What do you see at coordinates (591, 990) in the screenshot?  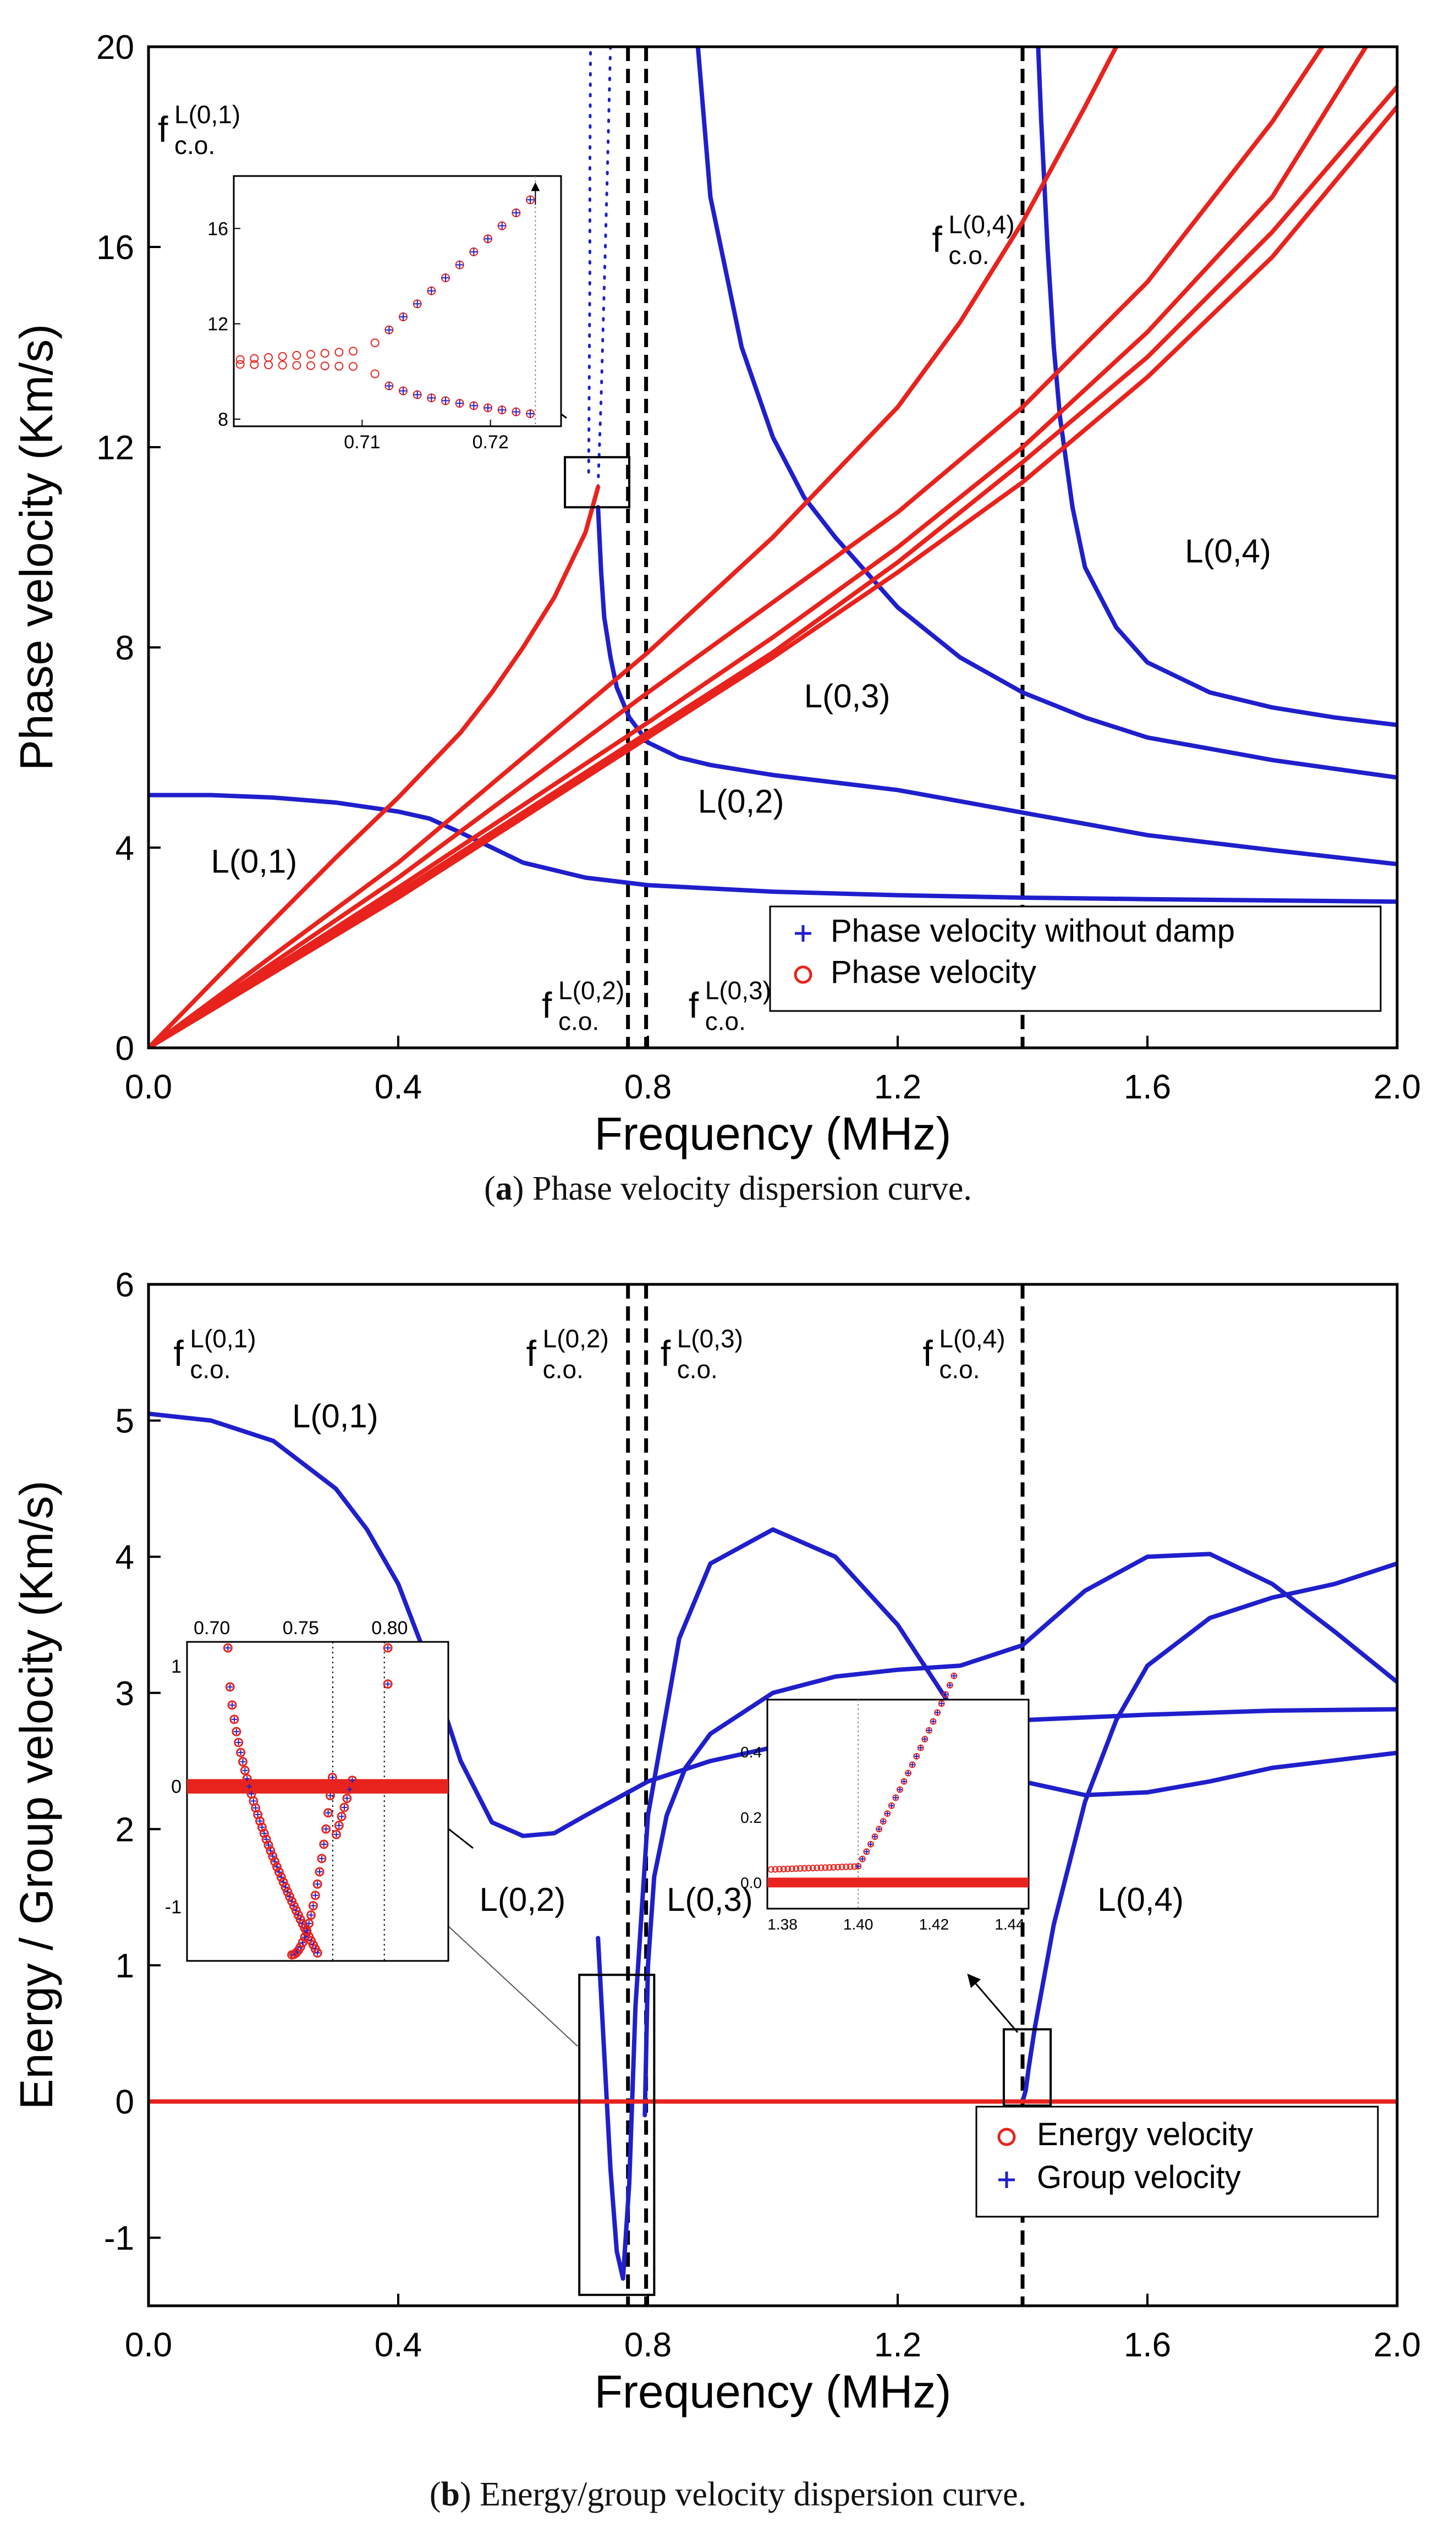 I see `panel-a-cutoff-label-L02-sup: L(0,2)` at bounding box center [591, 990].